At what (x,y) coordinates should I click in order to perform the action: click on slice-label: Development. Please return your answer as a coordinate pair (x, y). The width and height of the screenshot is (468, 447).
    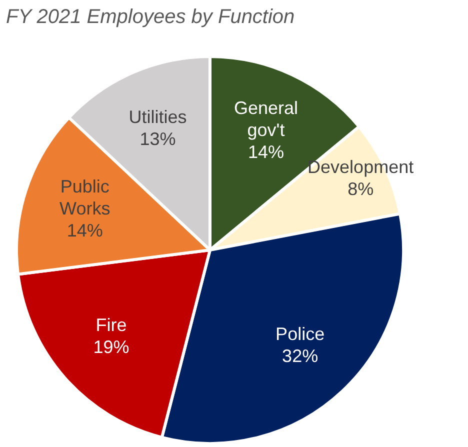
    Looking at the image, I should click on (361, 167).